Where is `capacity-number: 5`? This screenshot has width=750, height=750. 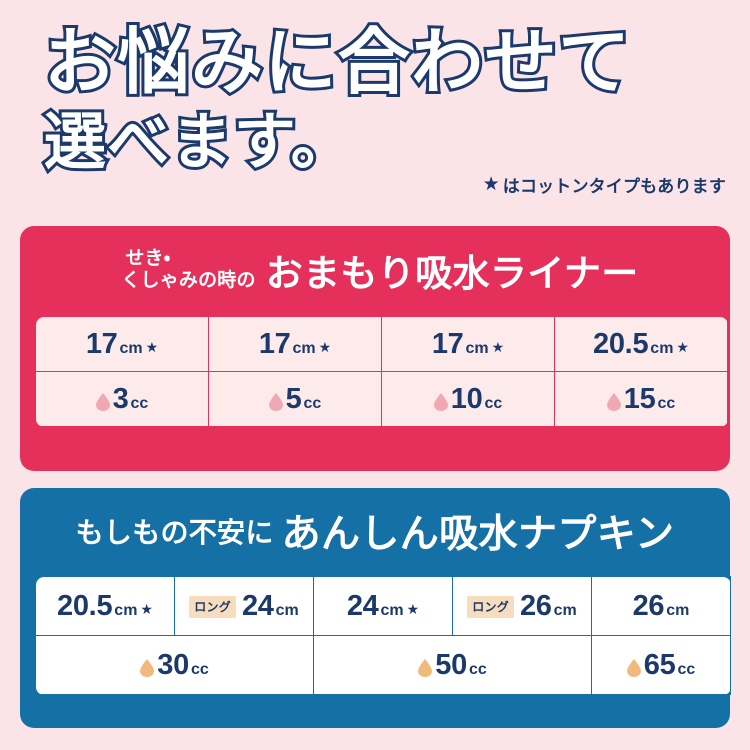 capacity-number: 5 is located at coordinates (293, 398).